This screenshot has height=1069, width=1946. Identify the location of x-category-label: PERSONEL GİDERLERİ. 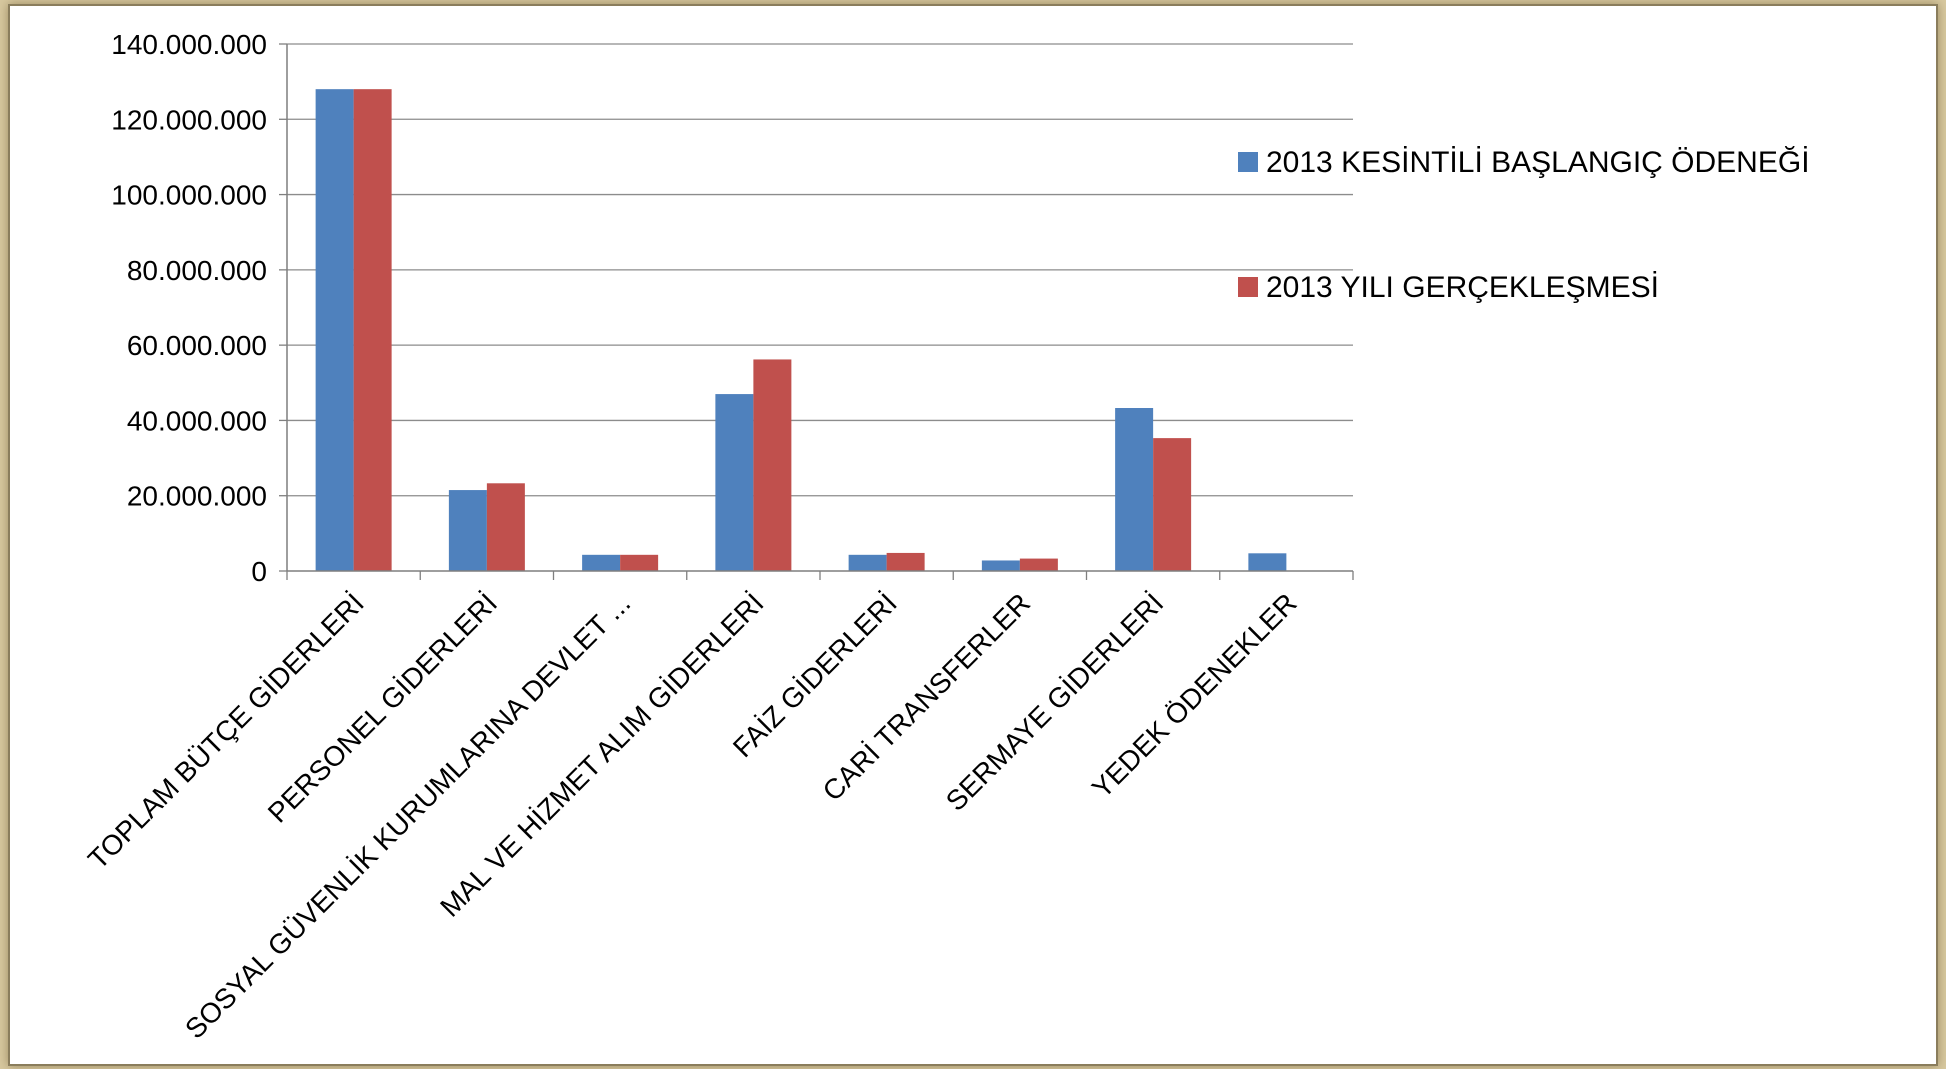
(382, 707).